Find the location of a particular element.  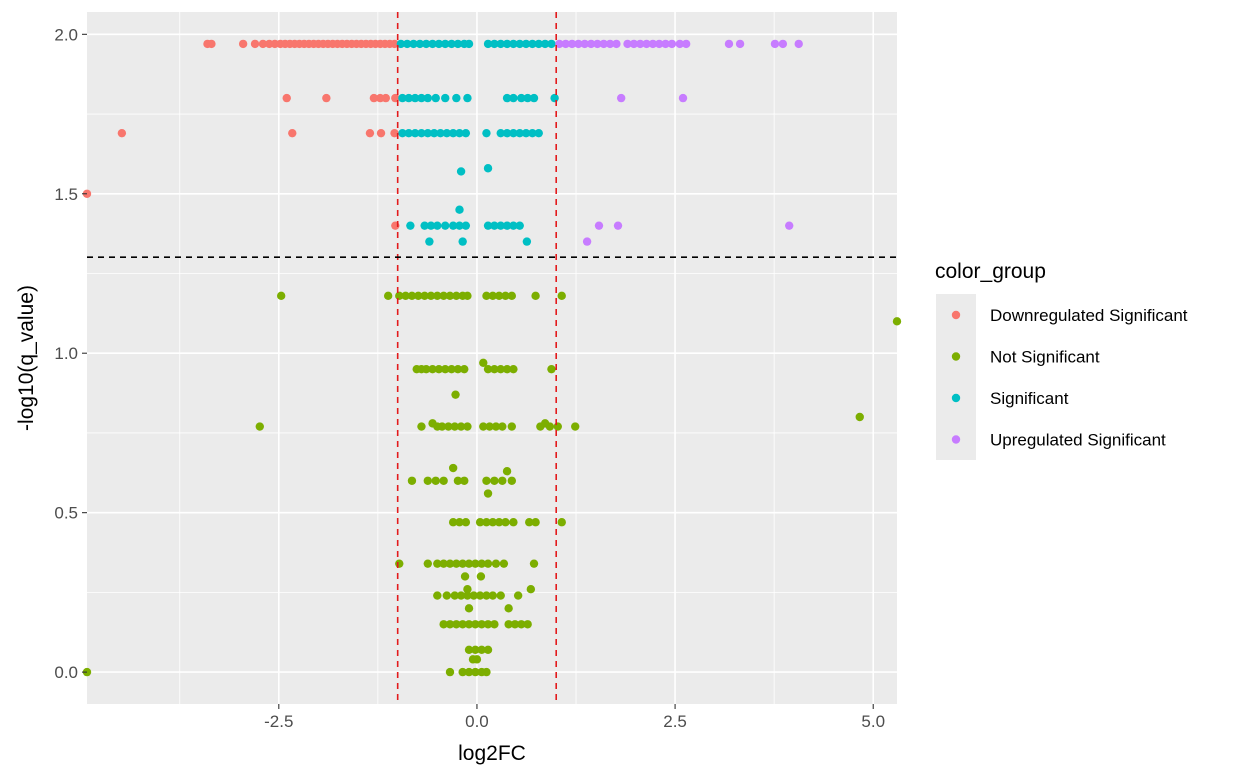

y-tick-label: 2.0 is located at coordinates (66, 34).